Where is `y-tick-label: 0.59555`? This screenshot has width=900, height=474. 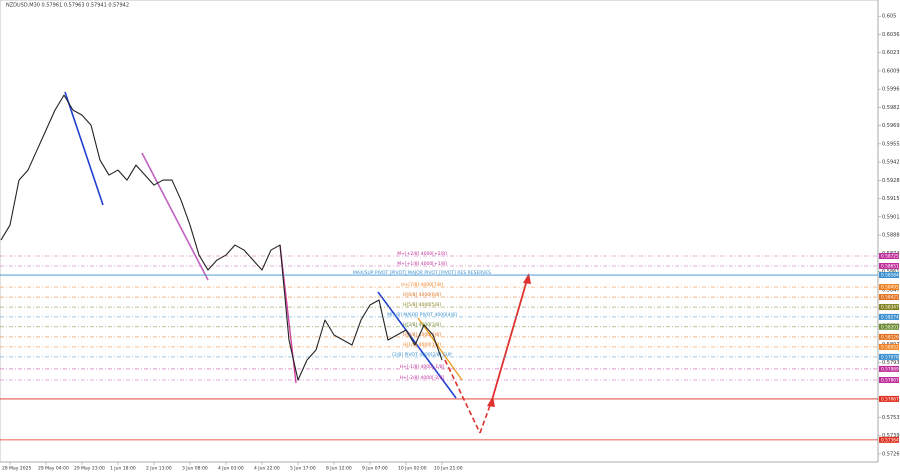 y-tick-label: 0.59555 is located at coordinates (891, 144).